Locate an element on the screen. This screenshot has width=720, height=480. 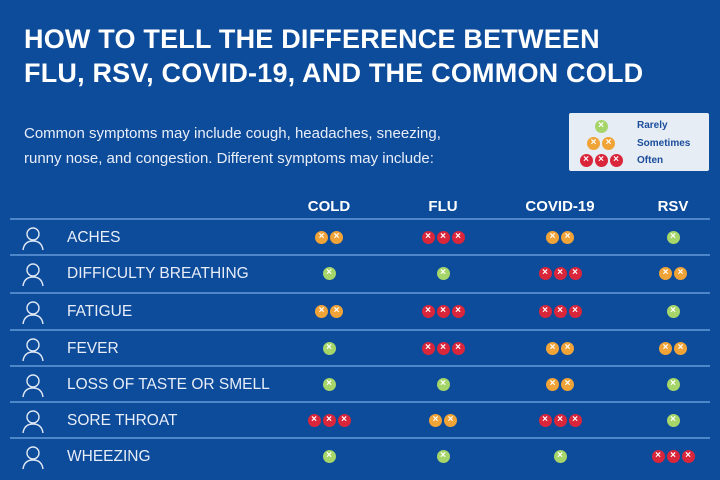
aches-icon is located at coordinates (33, 239).